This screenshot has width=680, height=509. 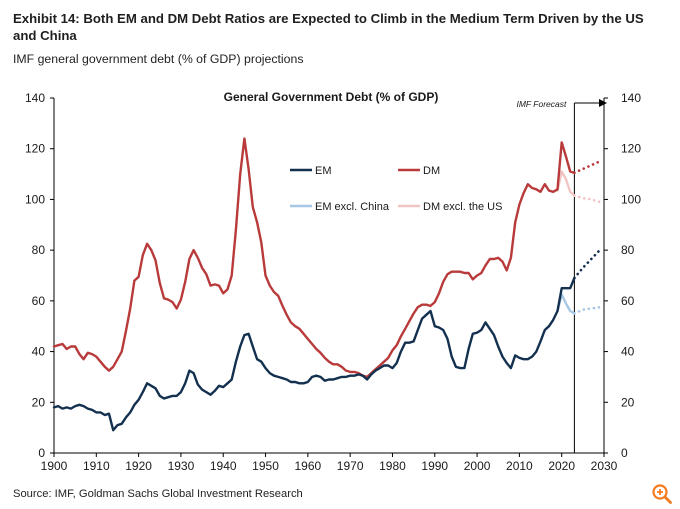 I want to click on legend-label-em: EM, so click(x=323, y=171).